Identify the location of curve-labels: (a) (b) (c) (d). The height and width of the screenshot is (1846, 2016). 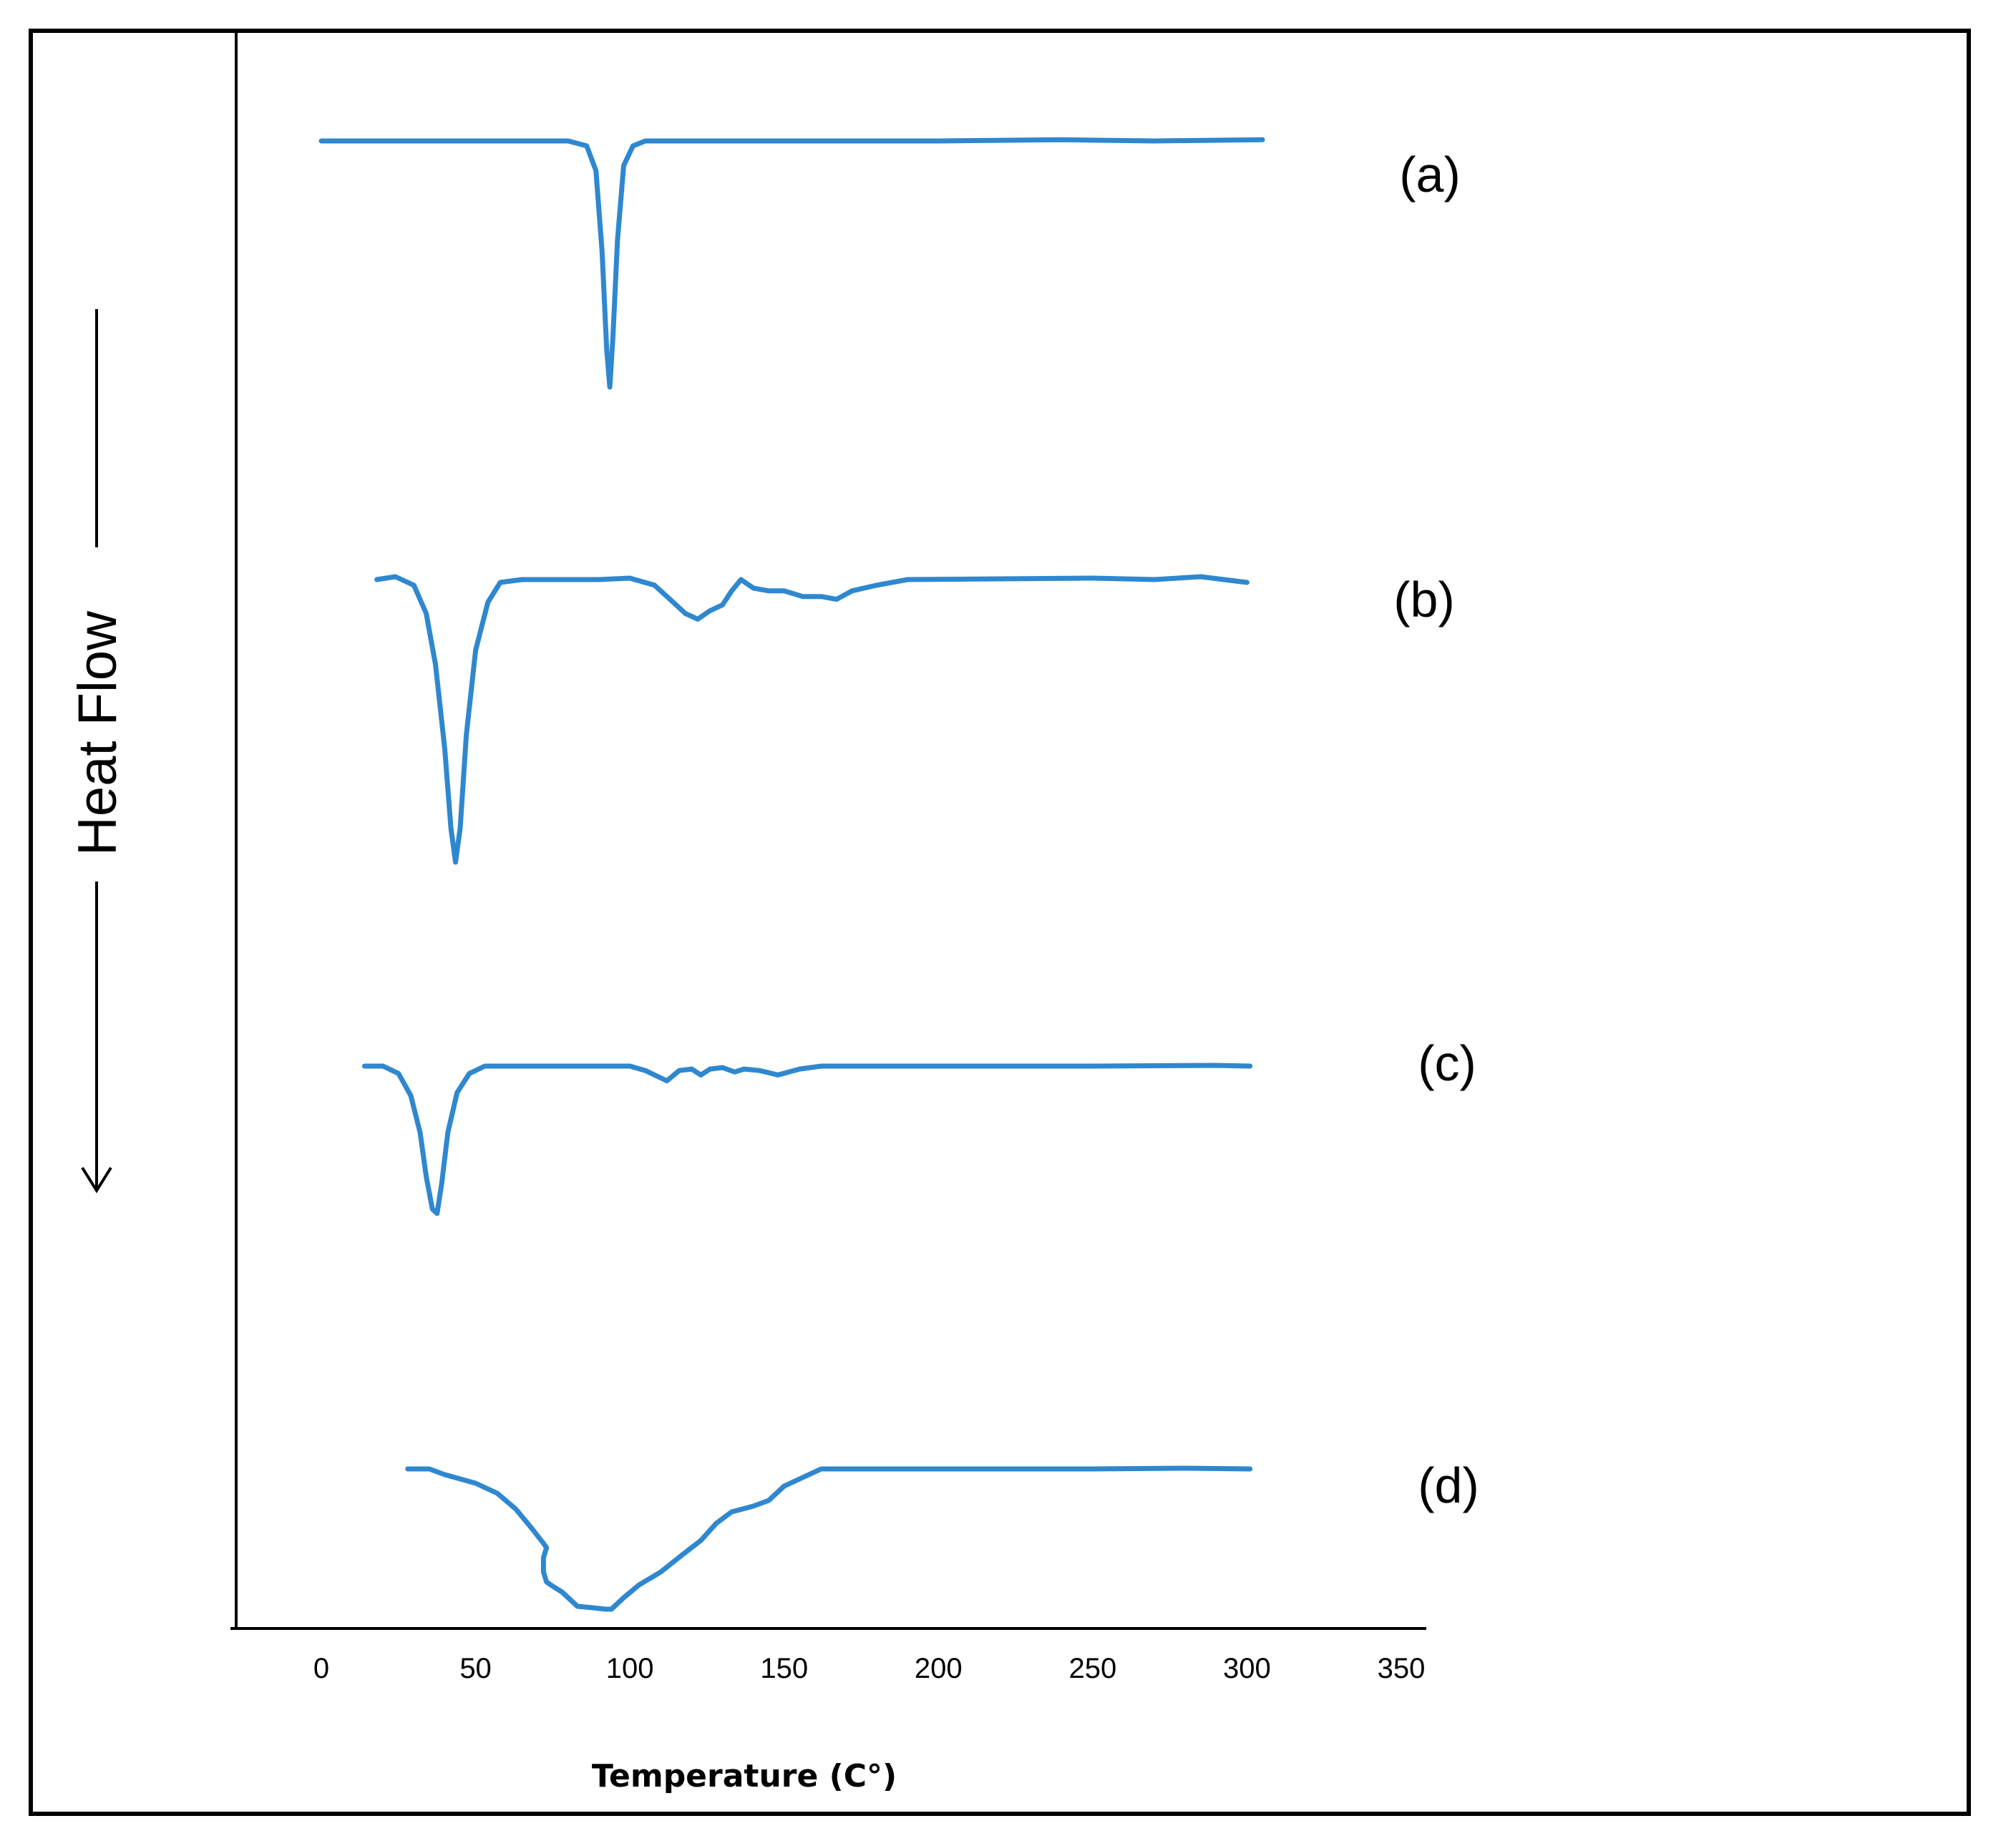
(1436, 830).